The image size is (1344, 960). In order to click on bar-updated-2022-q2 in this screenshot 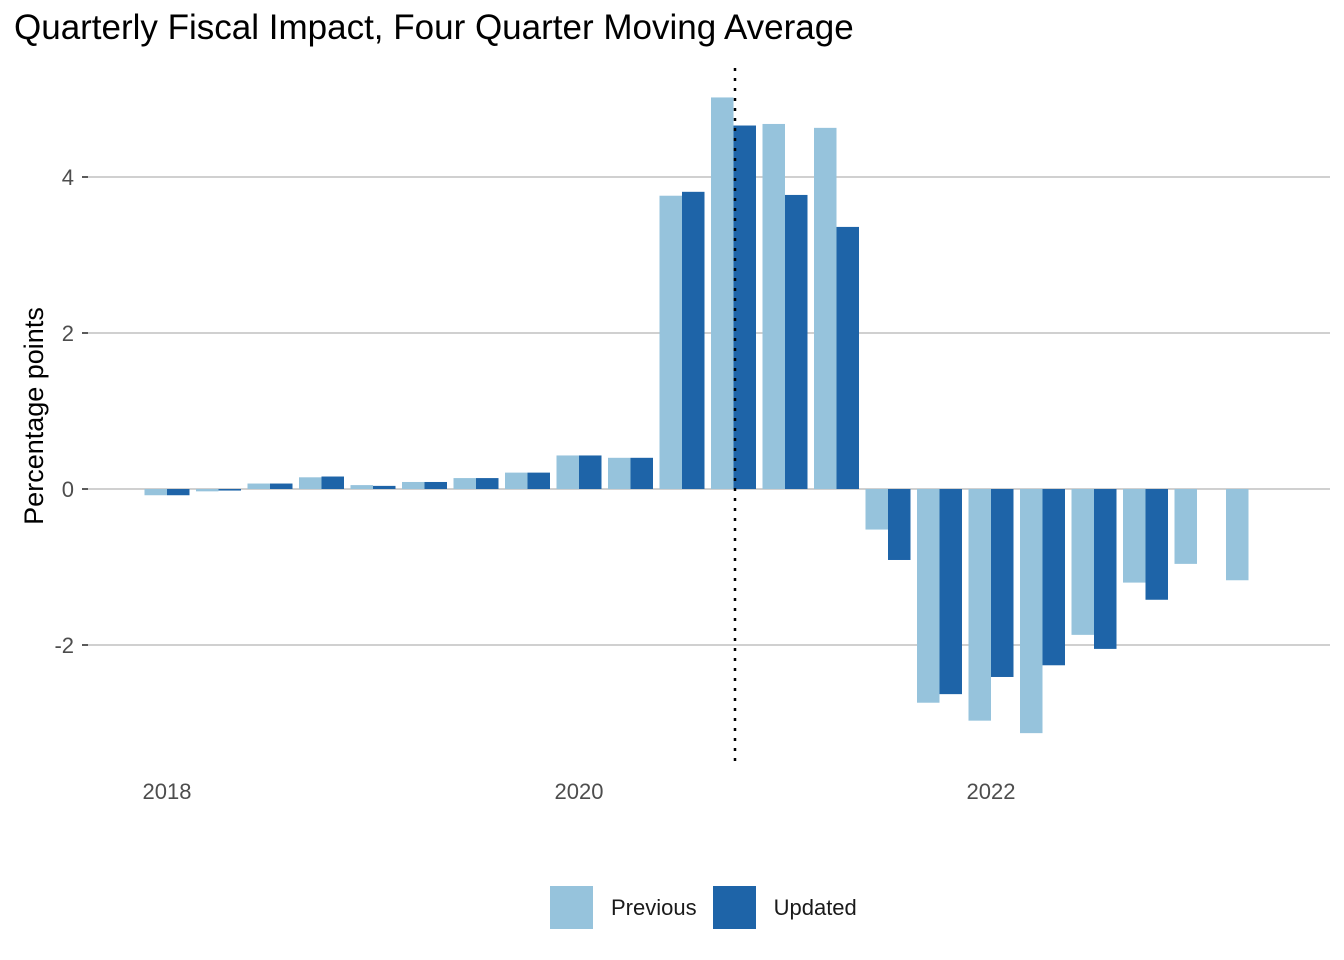, I will do `click(1053, 577)`.